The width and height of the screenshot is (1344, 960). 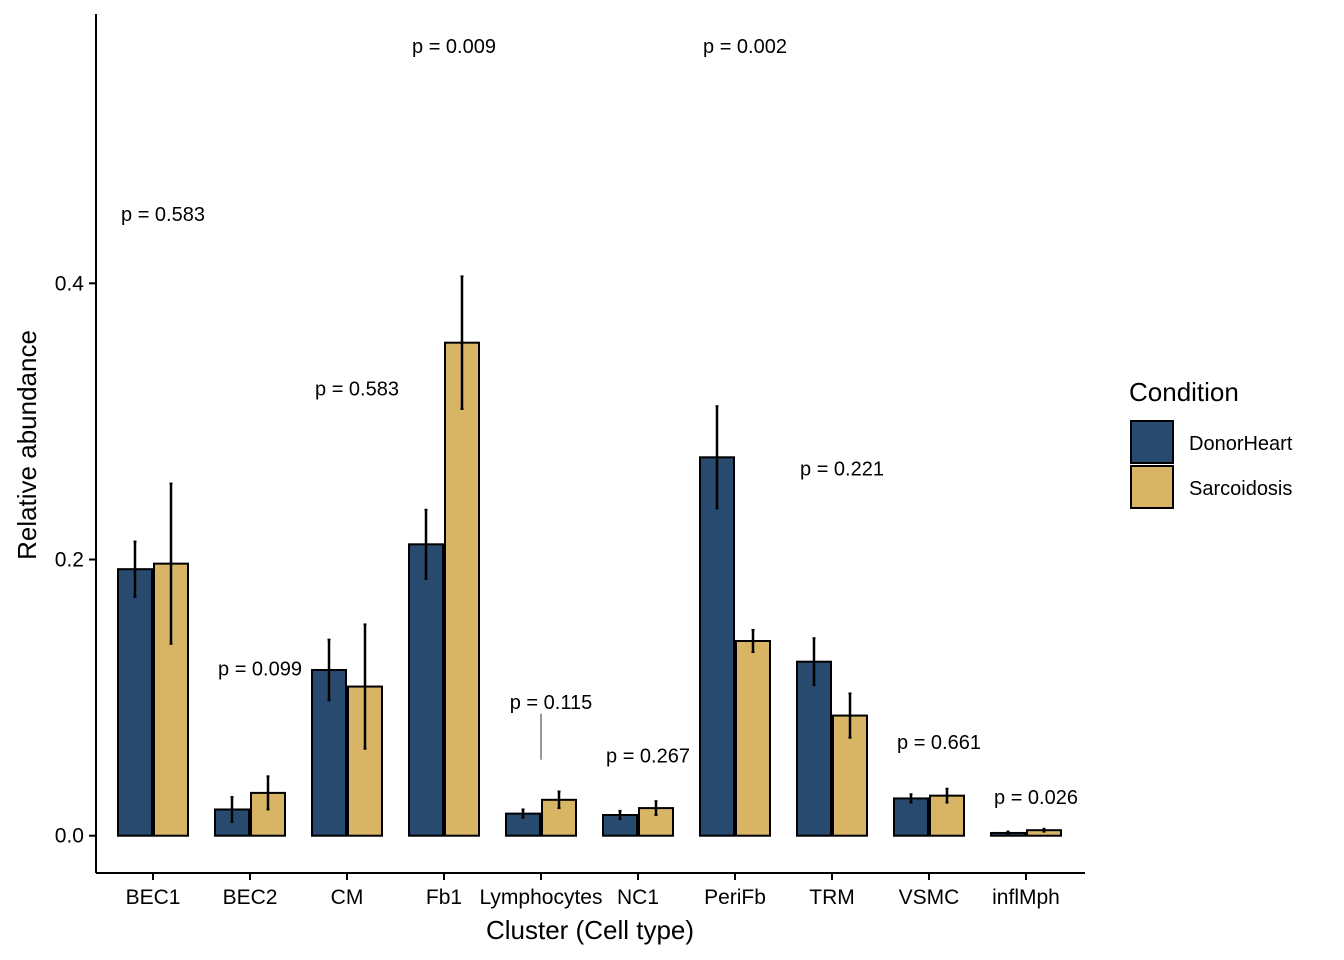 What do you see at coordinates (648, 757) in the screenshot?
I see `p-value-label: p = 0.267` at bounding box center [648, 757].